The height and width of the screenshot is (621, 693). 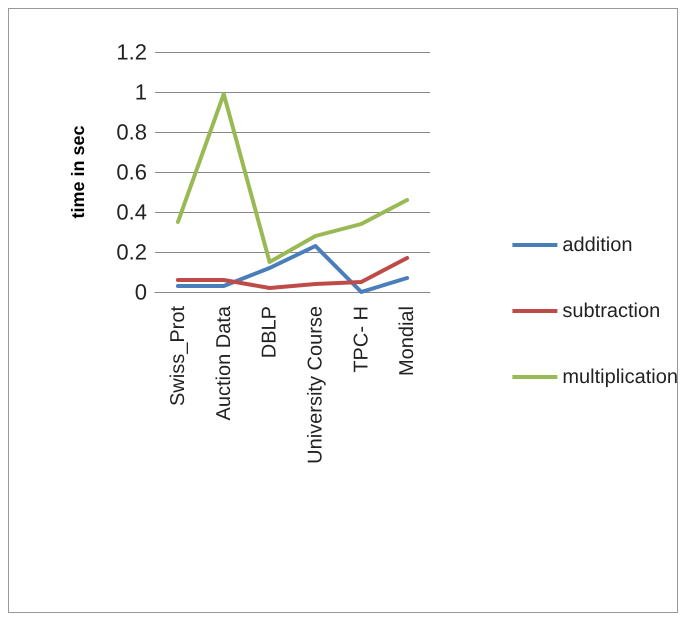 What do you see at coordinates (131, 172) in the screenshot?
I see `y-tick-label: 0.6` at bounding box center [131, 172].